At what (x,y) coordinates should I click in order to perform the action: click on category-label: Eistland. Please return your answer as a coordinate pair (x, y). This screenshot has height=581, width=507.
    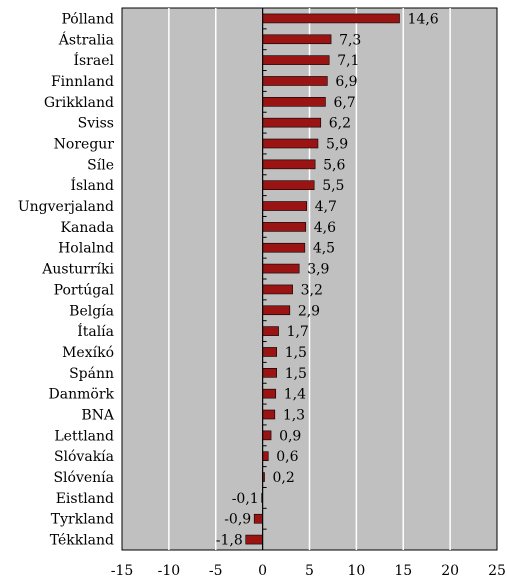
    Looking at the image, I should click on (85, 499).